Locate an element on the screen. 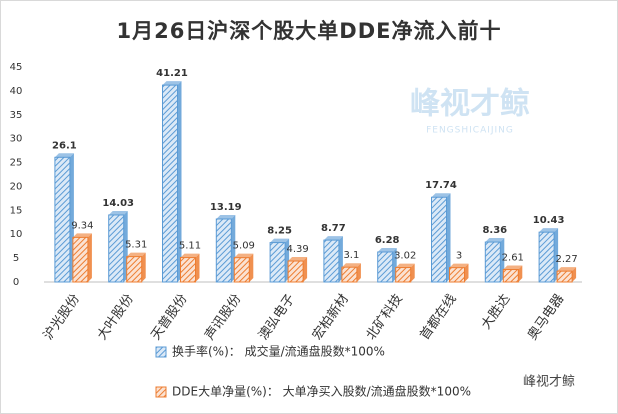 Image resolution: width=618 pixels, height=414 pixels. watermark-sub: FENGSHICAIJING is located at coordinates (470, 131).